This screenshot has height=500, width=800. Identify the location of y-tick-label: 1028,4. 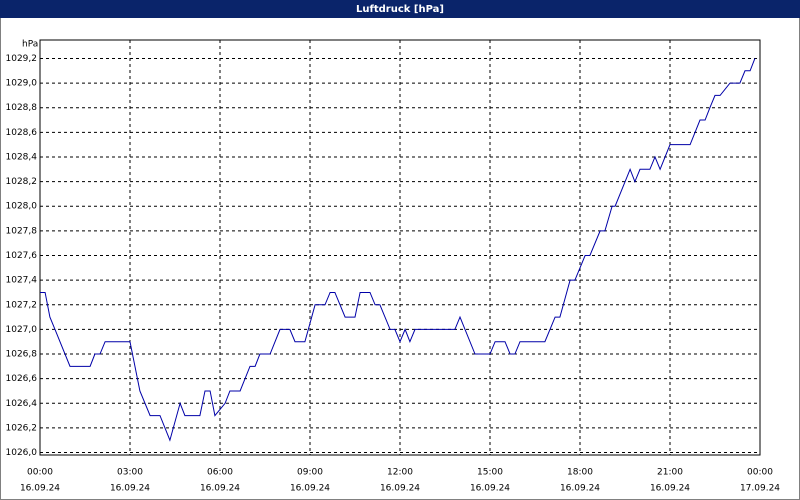
(22, 157).